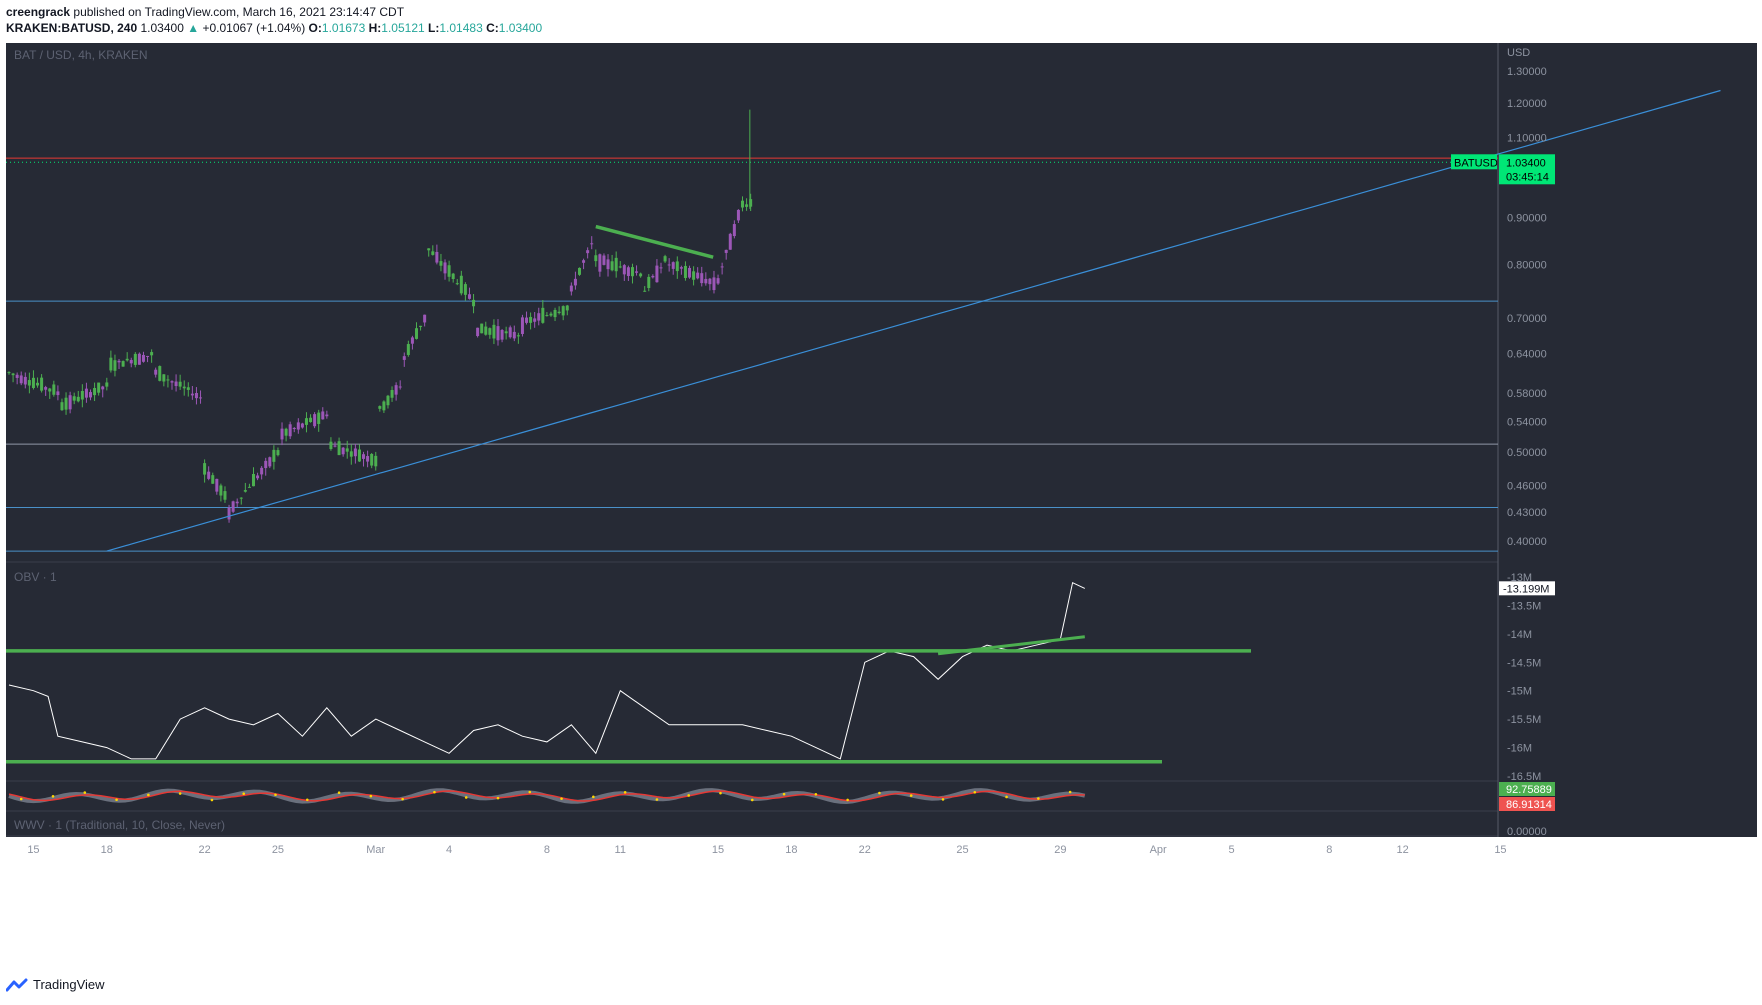 The width and height of the screenshot is (1762, 1005). I want to click on price-tick-label: 0.46000, so click(1527, 486).